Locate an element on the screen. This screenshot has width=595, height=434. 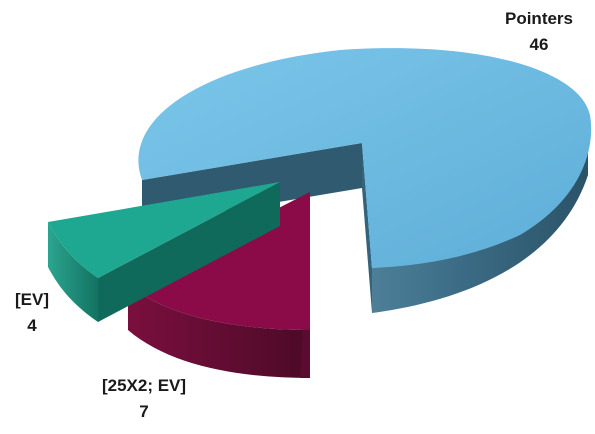
pie-slice-ev-side is located at coordinates (73, 272).